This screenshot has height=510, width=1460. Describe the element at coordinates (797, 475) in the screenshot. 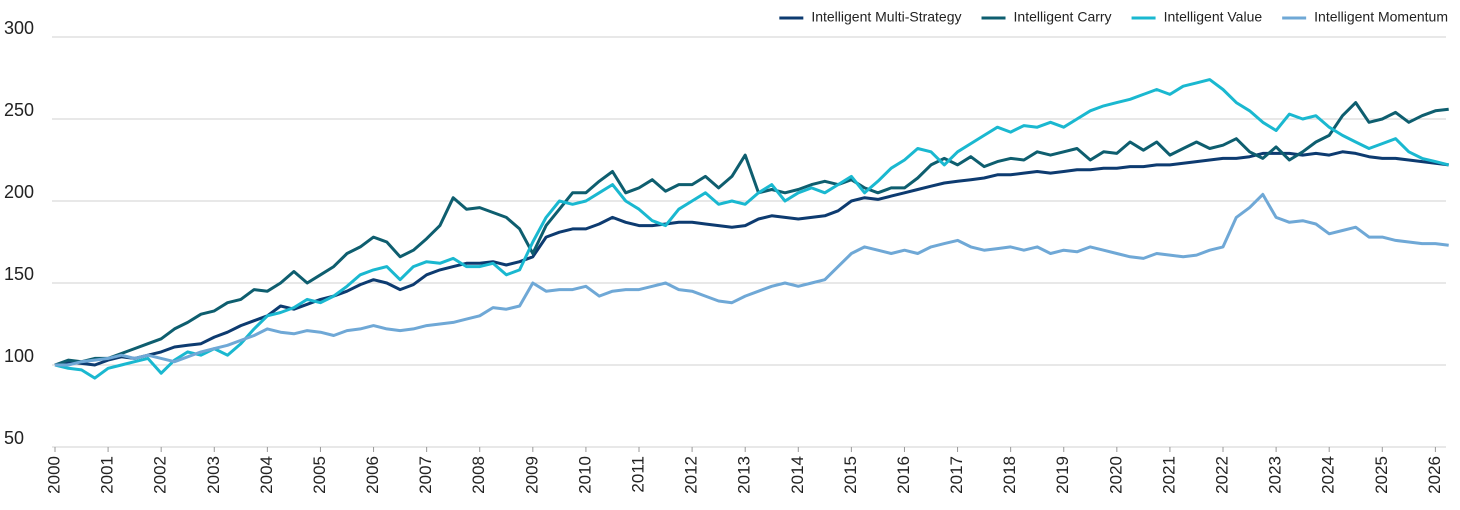

I see `x-tick-label: 2014` at that location.